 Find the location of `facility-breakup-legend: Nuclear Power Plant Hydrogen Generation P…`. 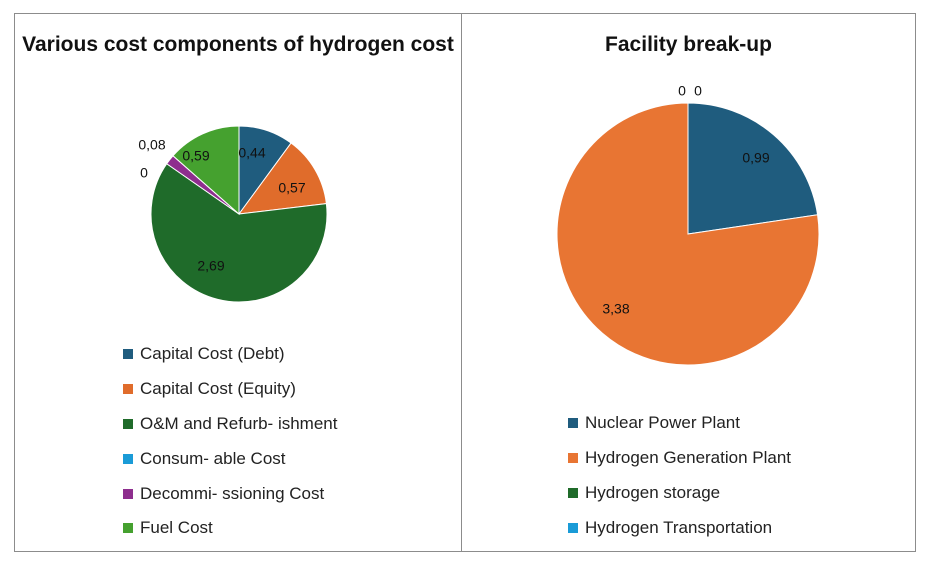

facility-breakup-legend: Nuclear Power Plant Hydrogen Generation P… is located at coordinates (679, 475).